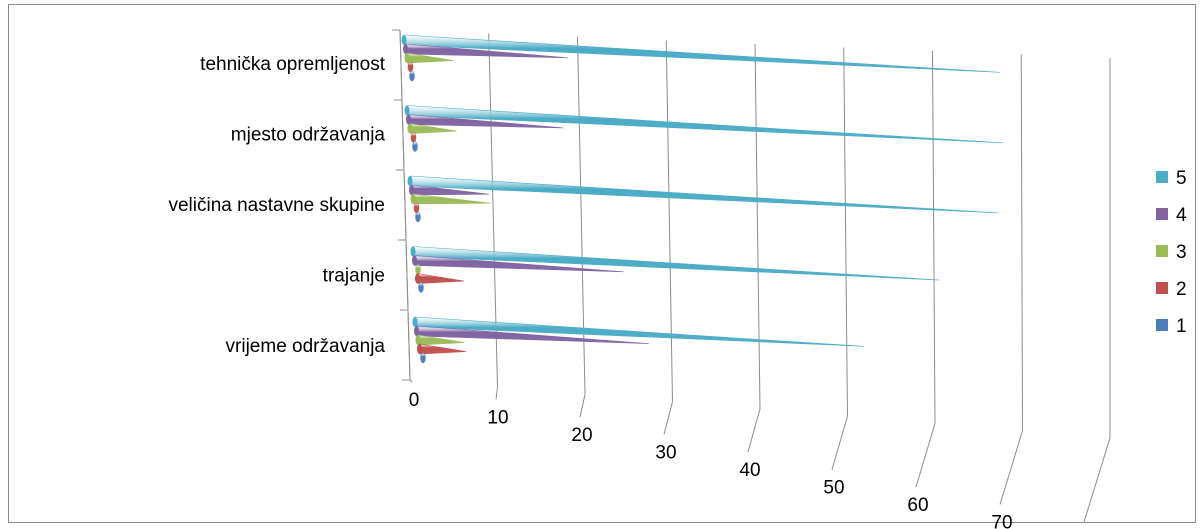 The height and width of the screenshot is (529, 1204). I want to click on legend-label: 2, so click(1181, 289).